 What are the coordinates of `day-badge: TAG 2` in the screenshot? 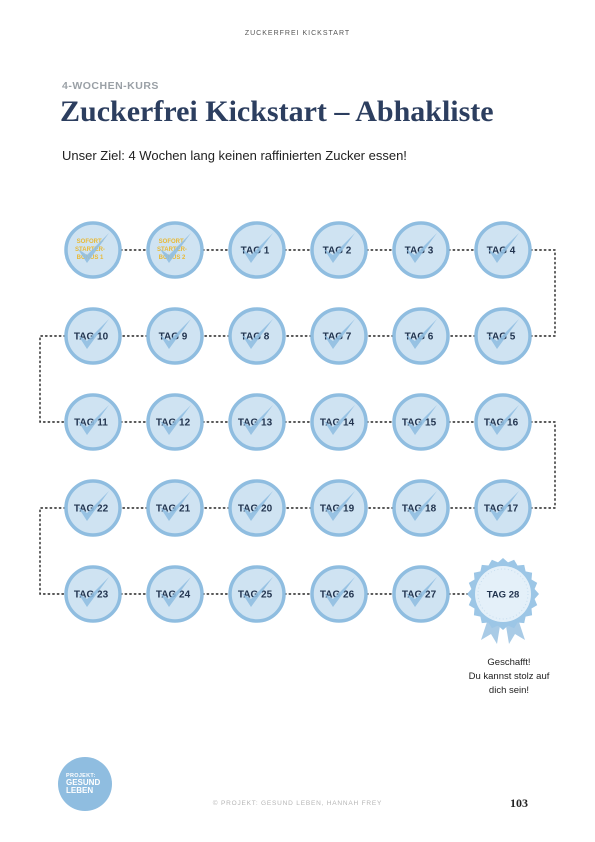 It's located at (339, 250).